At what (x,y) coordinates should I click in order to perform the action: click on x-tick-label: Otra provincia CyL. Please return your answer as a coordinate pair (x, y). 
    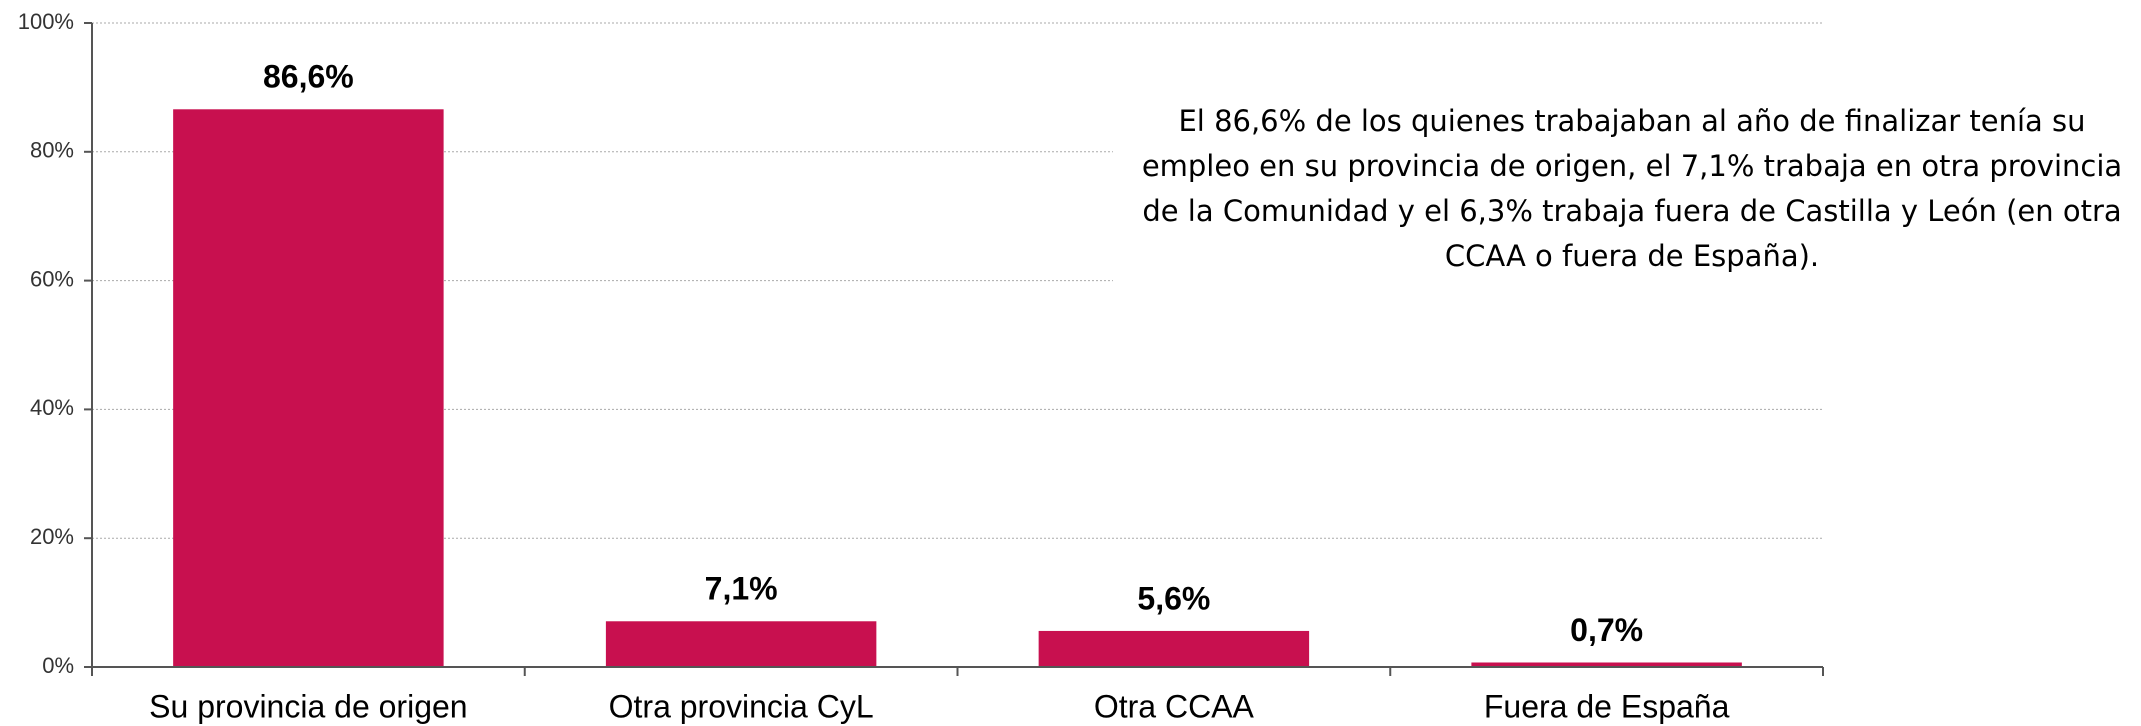
    Looking at the image, I should click on (741, 706).